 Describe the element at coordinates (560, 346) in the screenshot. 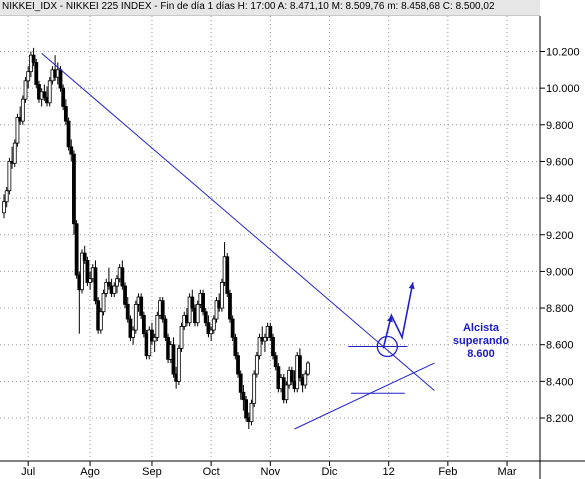

I see `y-tick-label: 8.600` at that location.